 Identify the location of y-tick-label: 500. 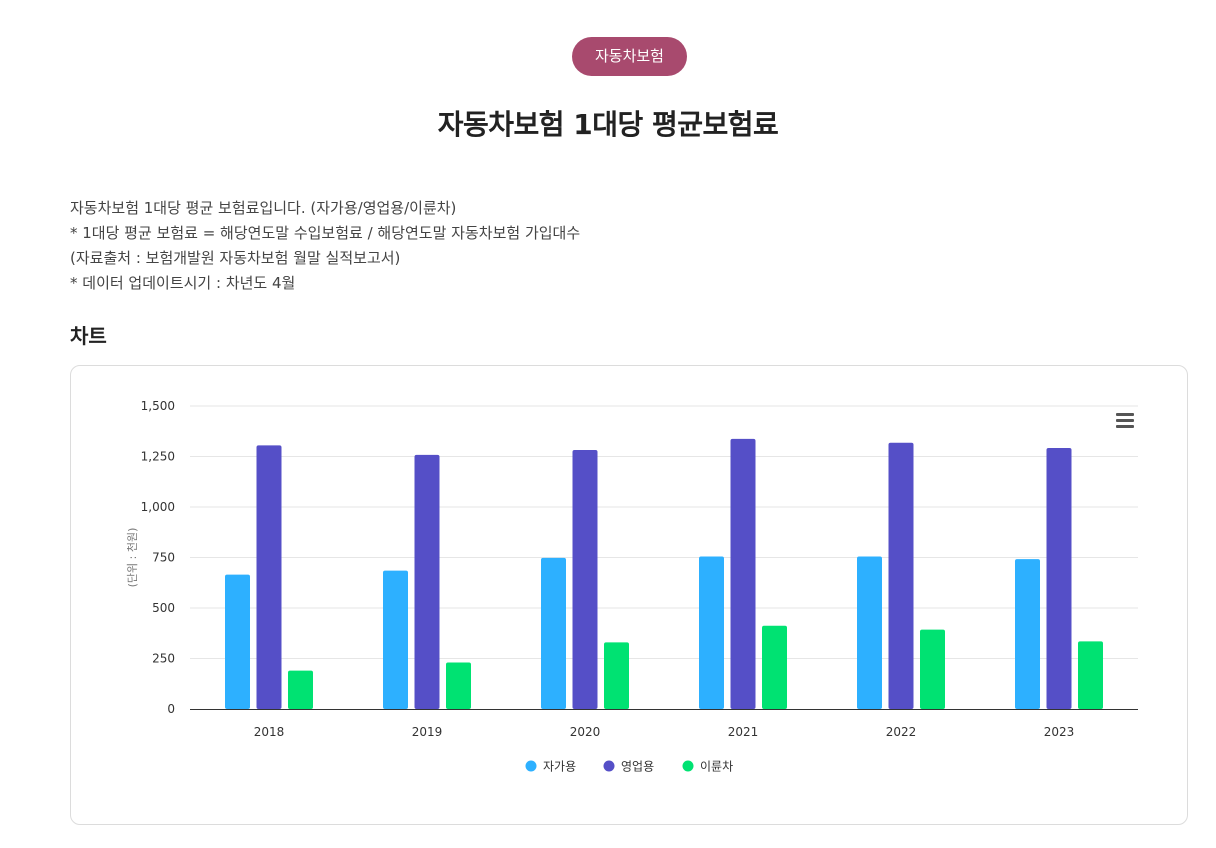
(163, 608).